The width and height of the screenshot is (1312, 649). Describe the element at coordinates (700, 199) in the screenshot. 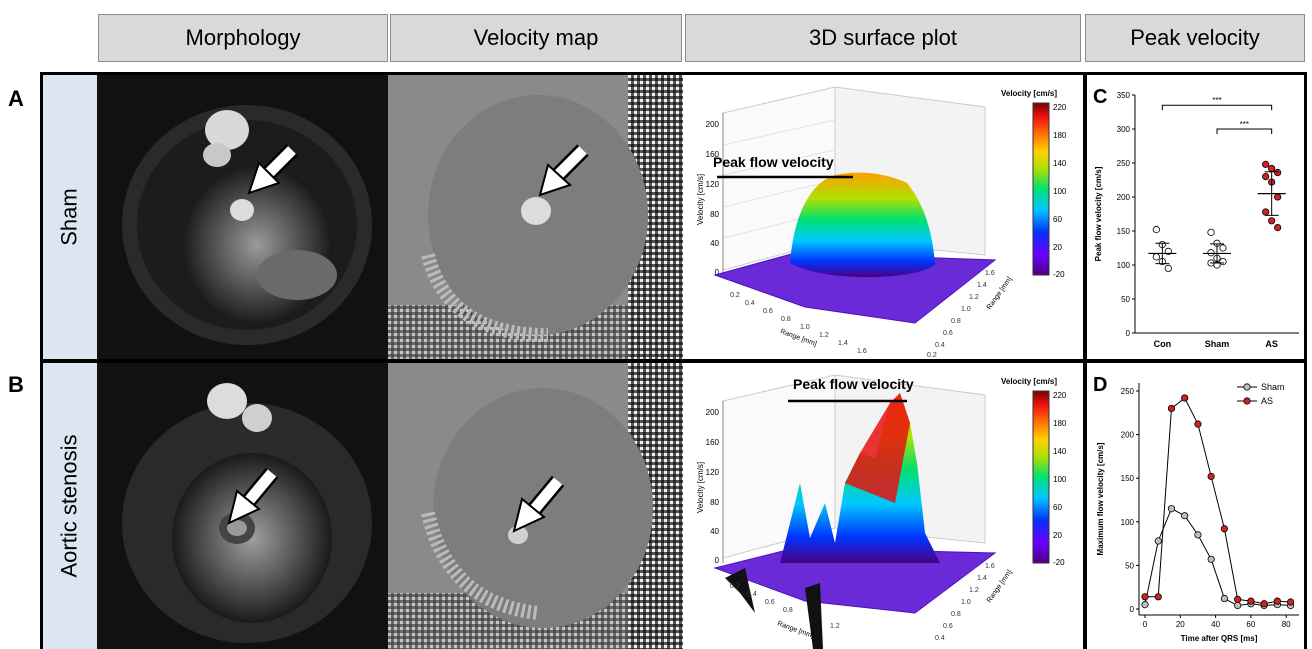

I see `z-axis-label-sham: Velocity [cm/s]` at that location.